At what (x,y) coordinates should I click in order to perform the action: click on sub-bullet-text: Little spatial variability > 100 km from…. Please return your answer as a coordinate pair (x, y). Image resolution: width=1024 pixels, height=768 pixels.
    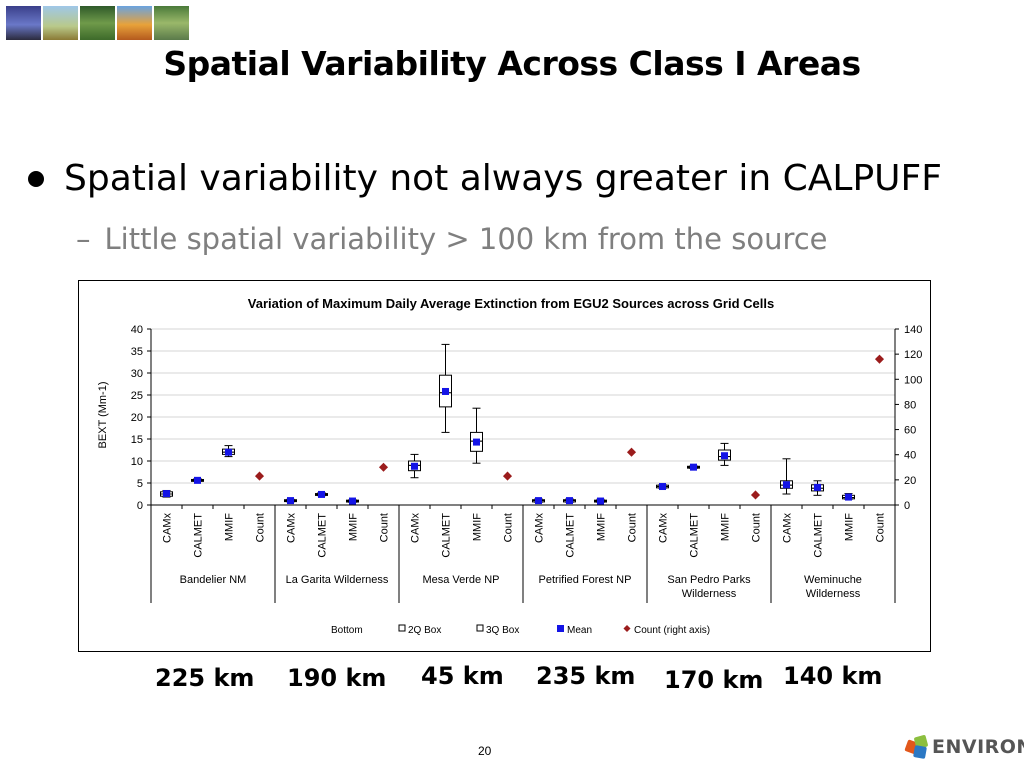
    Looking at the image, I should click on (466, 239).